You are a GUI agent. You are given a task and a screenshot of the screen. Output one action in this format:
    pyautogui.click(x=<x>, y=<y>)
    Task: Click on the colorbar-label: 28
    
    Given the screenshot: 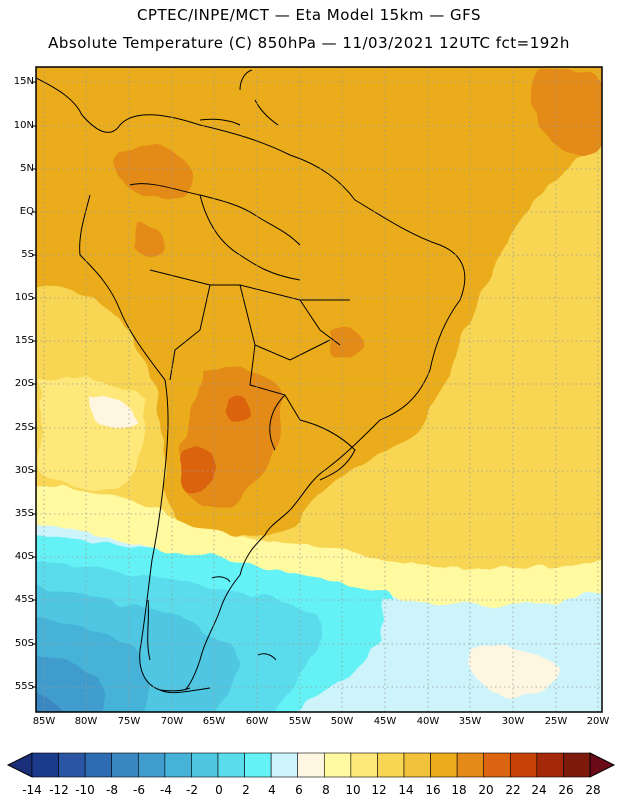 What is the action you would take?
    pyautogui.click(x=593, y=790)
    